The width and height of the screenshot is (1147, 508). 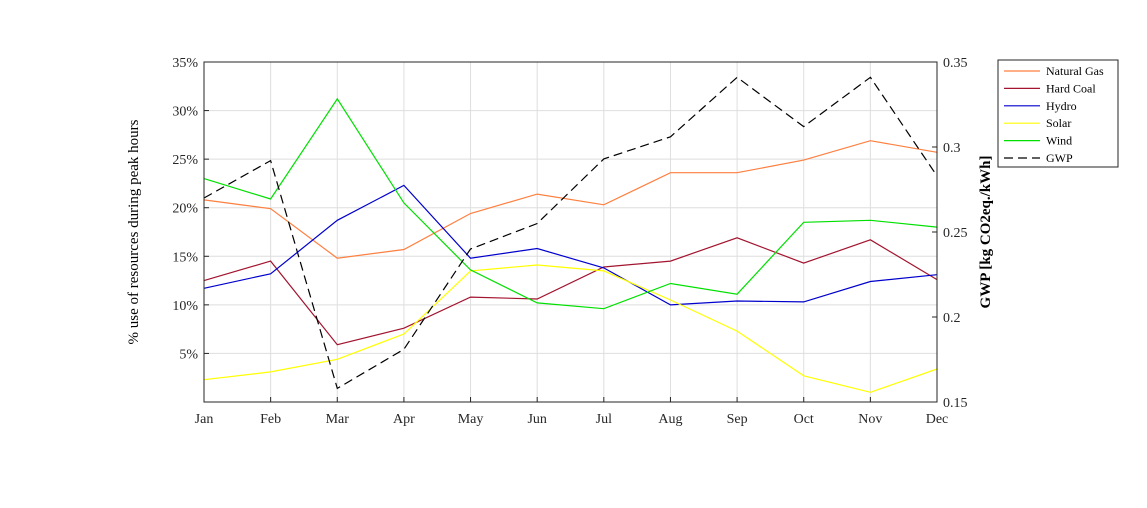 What do you see at coordinates (572, 412) in the screenshot?
I see `x-axis-ticks: Jan Feb Mar Apr May Jun Jul Aug Sep Oct Nov Dec` at bounding box center [572, 412].